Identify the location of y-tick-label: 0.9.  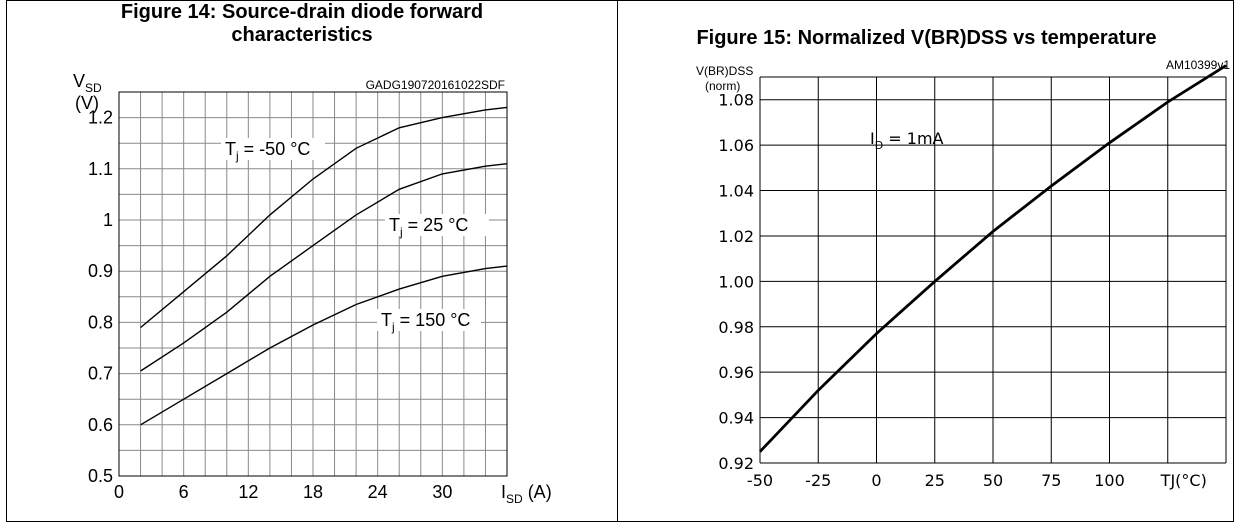
(100, 271).